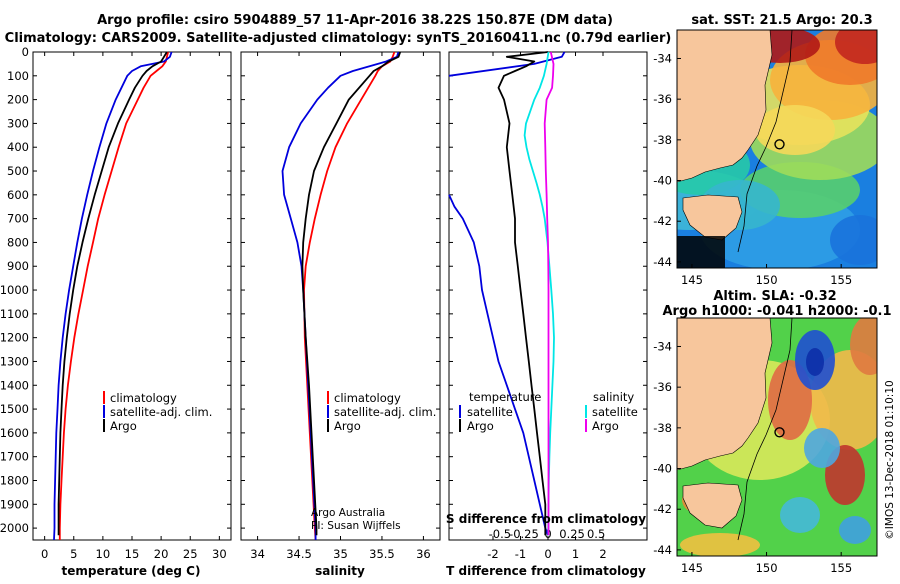 Image resolution: width=900 pixels, height=584 pixels. I want to click on series-line-argo, so click(351, 293).